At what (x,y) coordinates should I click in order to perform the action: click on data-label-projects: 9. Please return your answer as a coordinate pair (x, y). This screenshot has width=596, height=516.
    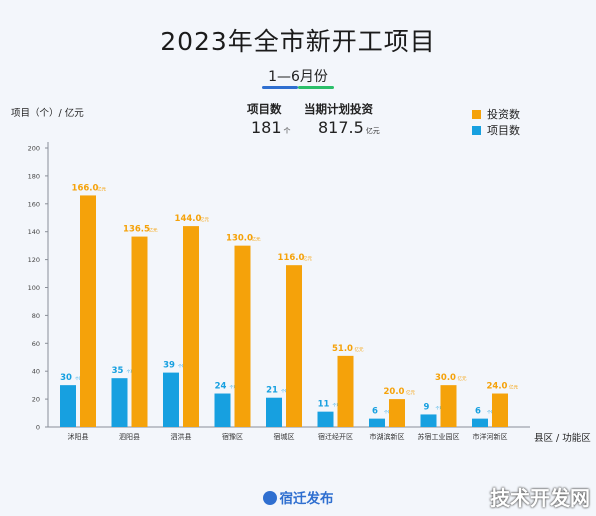
    Looking at the image, I should click on (427, 407).